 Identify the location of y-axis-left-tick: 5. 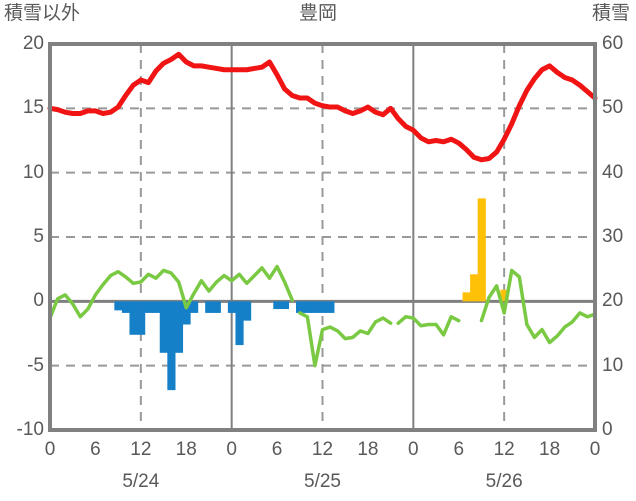
(38, 236).